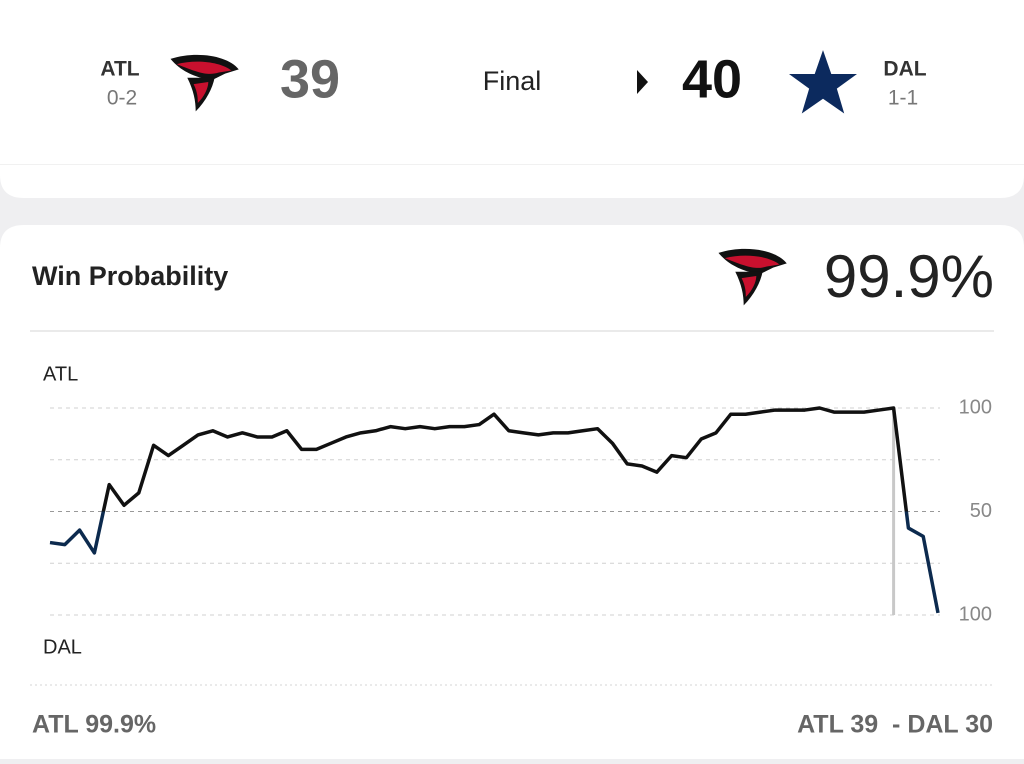  Describe the element at coordinates (895, 725) in the screenshot. I see `footer-score: ATL 39 - DAL 30` at that location.